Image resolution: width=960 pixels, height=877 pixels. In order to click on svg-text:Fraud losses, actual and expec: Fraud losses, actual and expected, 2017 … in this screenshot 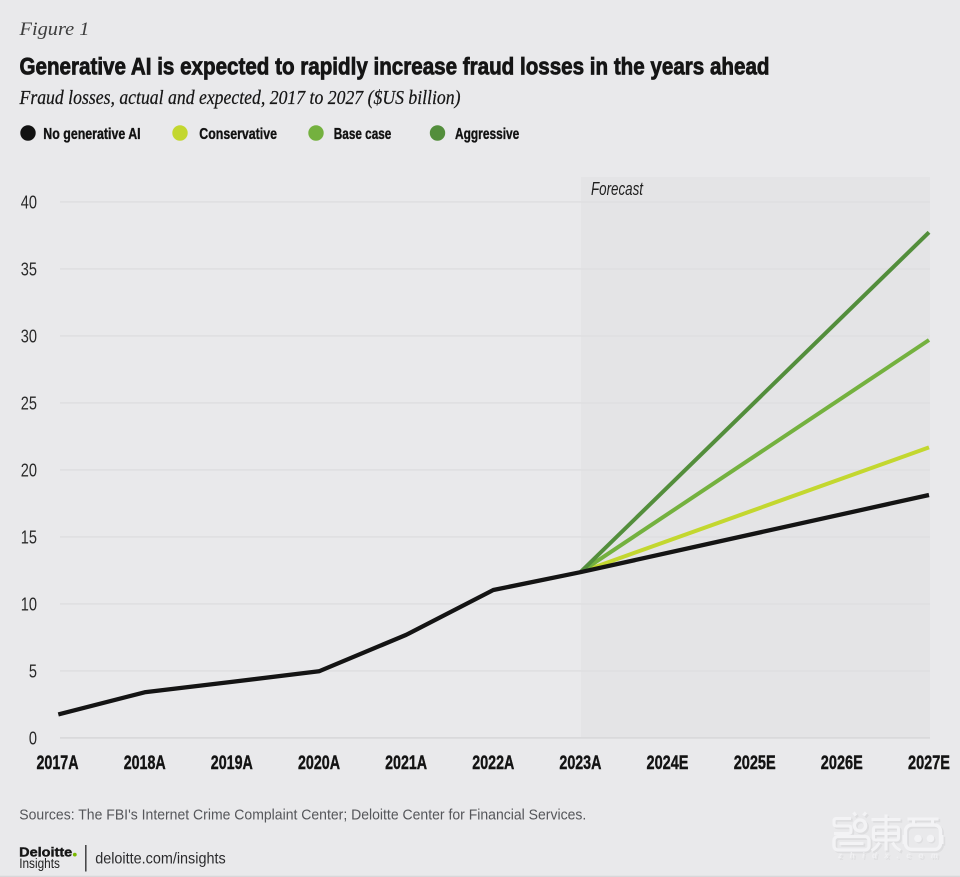, I will do `click(240, 98)`.